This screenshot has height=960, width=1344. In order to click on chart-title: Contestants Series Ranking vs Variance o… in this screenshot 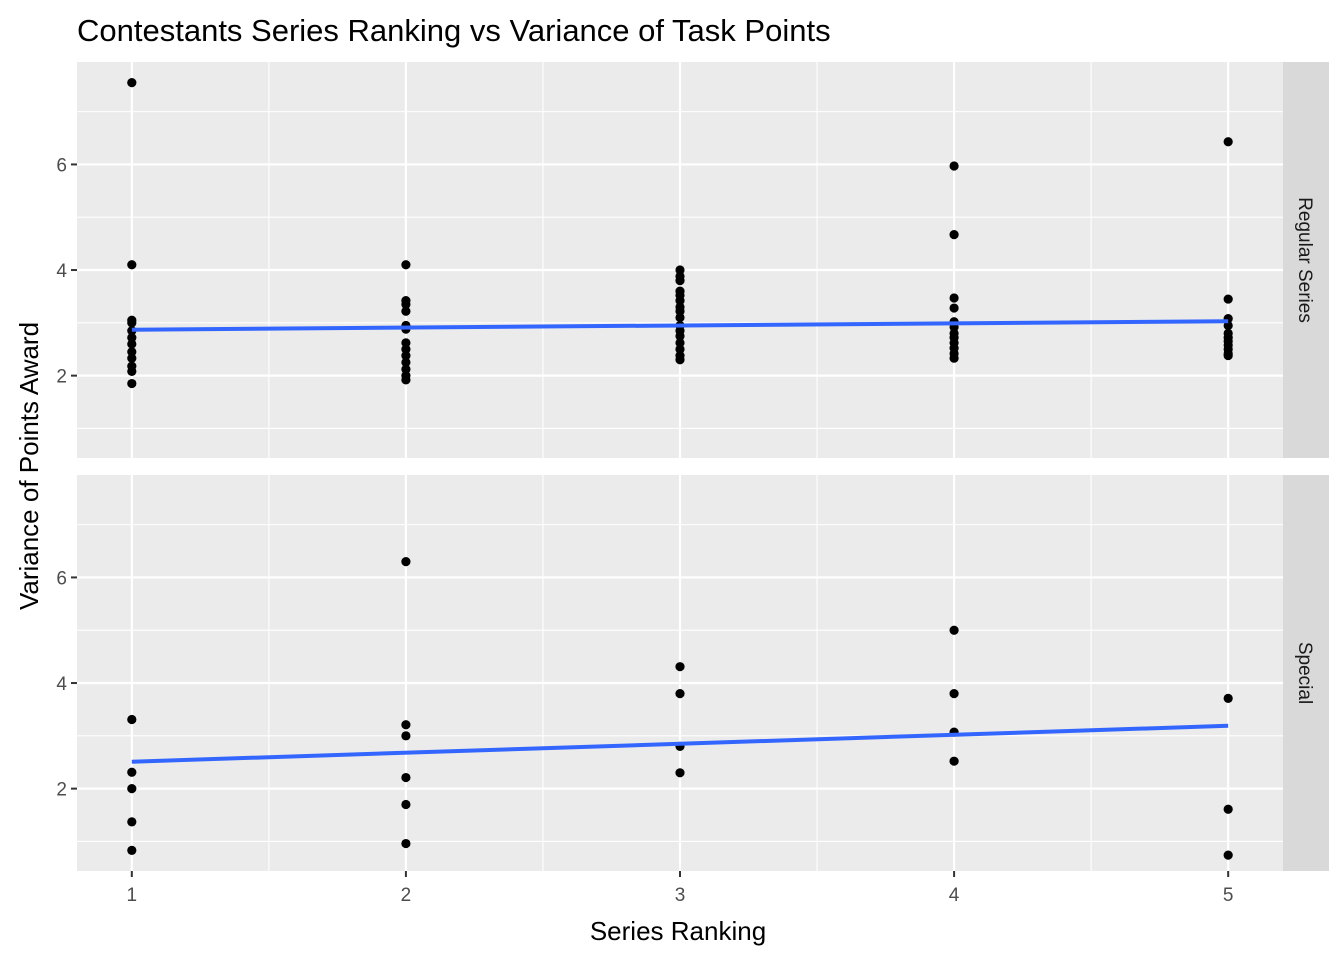, I will do `click(454, 30)`.